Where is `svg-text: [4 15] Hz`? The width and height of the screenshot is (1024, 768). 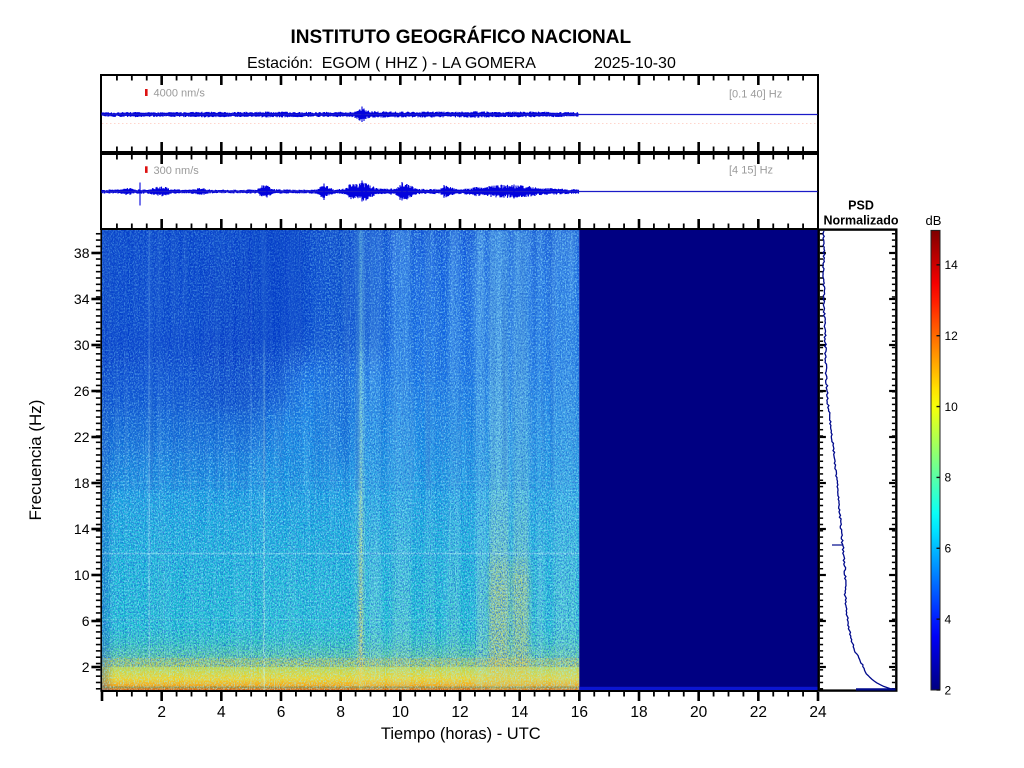 svg-text: [4 15] Hz is located at coordinates (751, 170).